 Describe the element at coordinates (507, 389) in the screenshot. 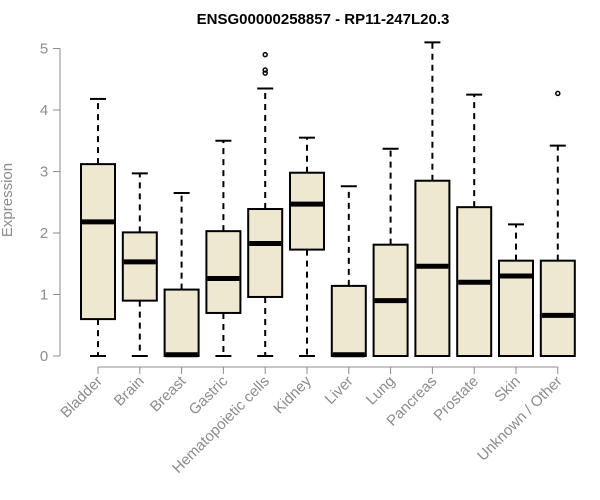

I see `x-tick-label: Skin` at that location.